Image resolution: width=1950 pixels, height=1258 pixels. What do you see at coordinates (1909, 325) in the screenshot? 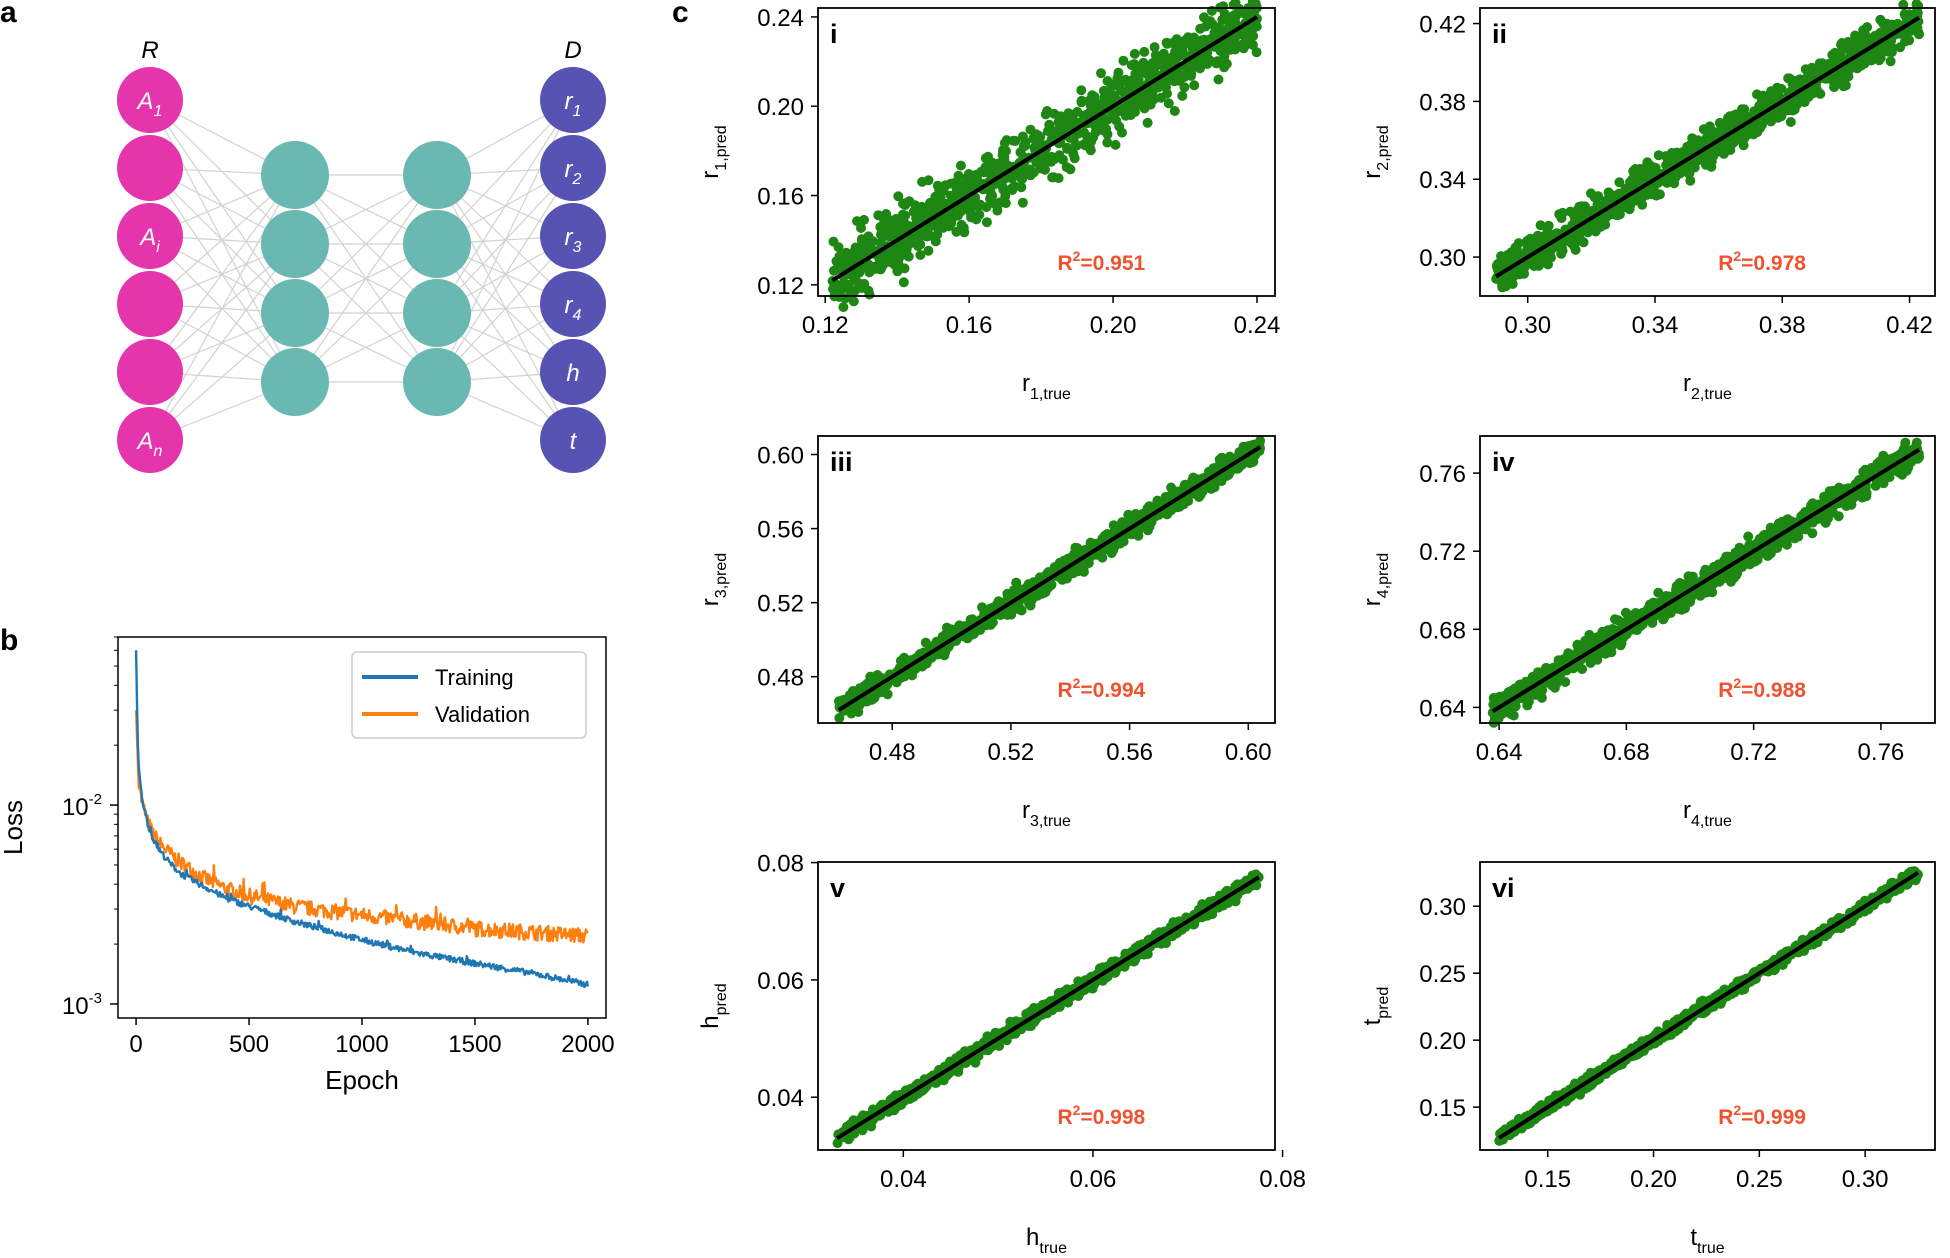
I see `x-tick-label: 0.42` at bounding box center [1909, 325].